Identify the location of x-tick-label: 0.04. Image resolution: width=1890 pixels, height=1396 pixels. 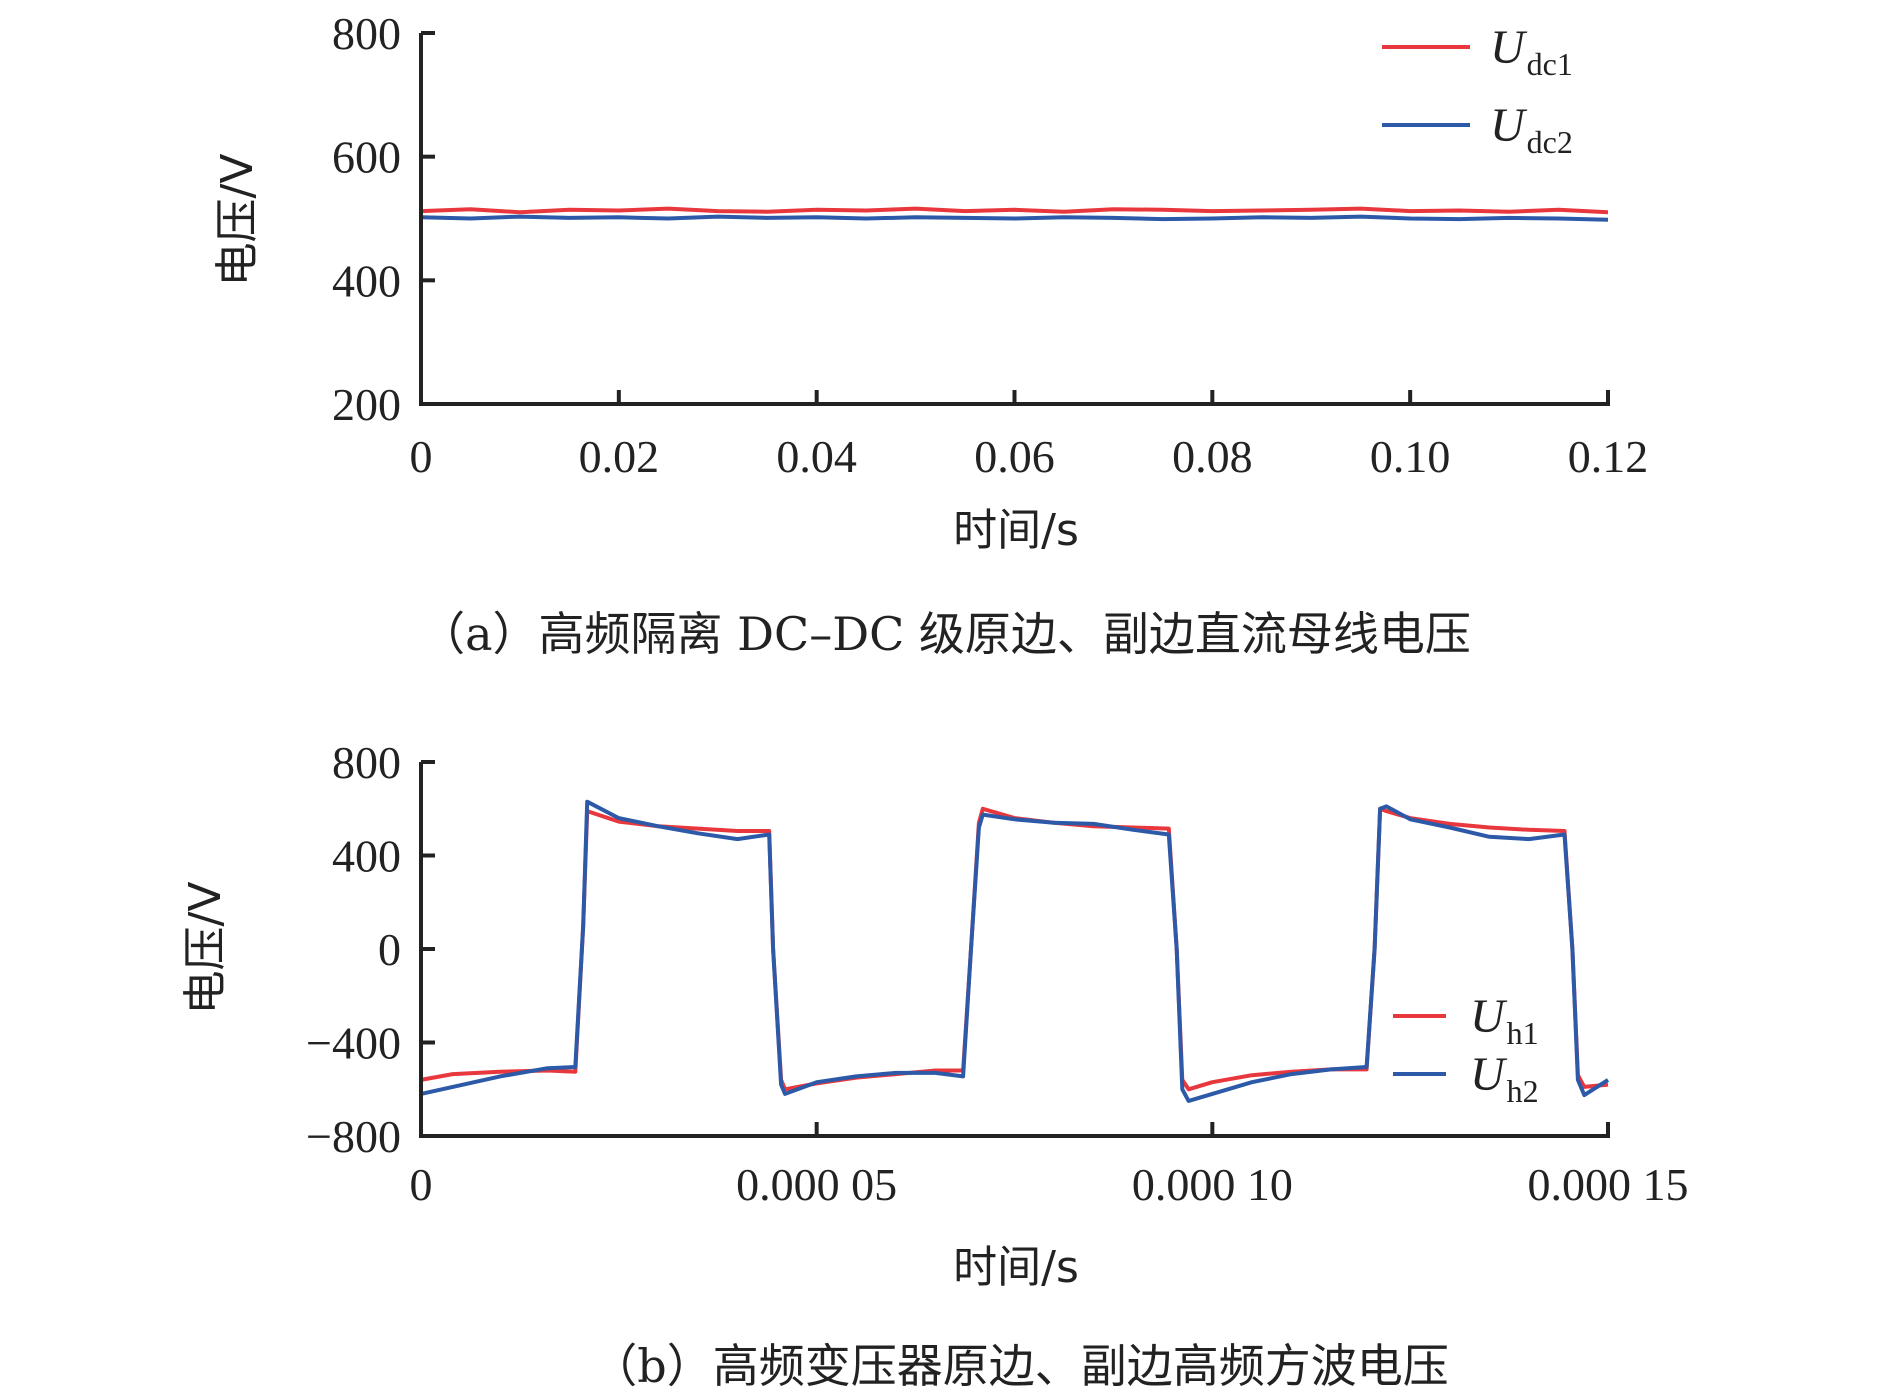
(816, 456).